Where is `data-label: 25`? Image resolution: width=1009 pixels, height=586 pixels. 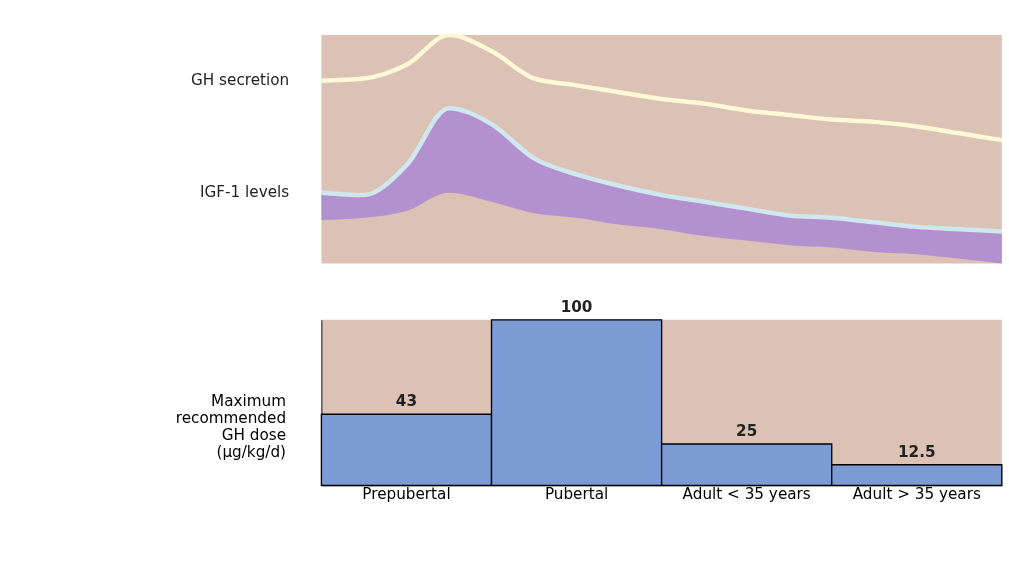 data-label: 25 is located at coordinates (747, 430).